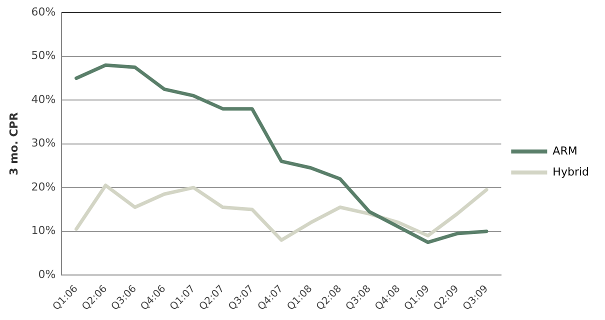 The height and width of the screenshot is (320, 605). I want to click on y-tick-label: 60%, so click(43, 11).